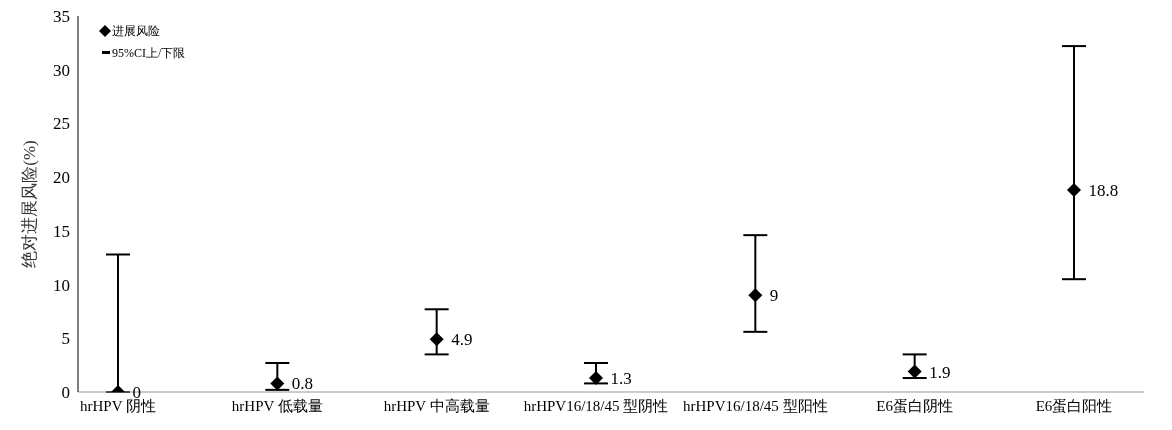 This screenshot has width=1172, height=430. I want to click on y-tick-label: 20, so click(61, 178).